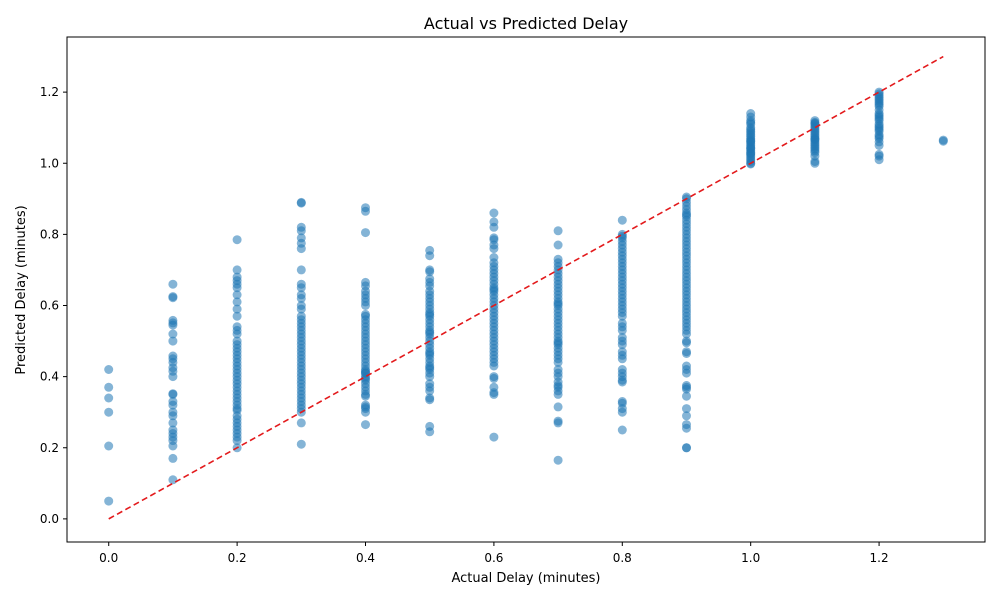 Image resolution: width=1000 pixels, height=600 pixels. I want to click on y-tick-label: 0.2, so click(49, 448).